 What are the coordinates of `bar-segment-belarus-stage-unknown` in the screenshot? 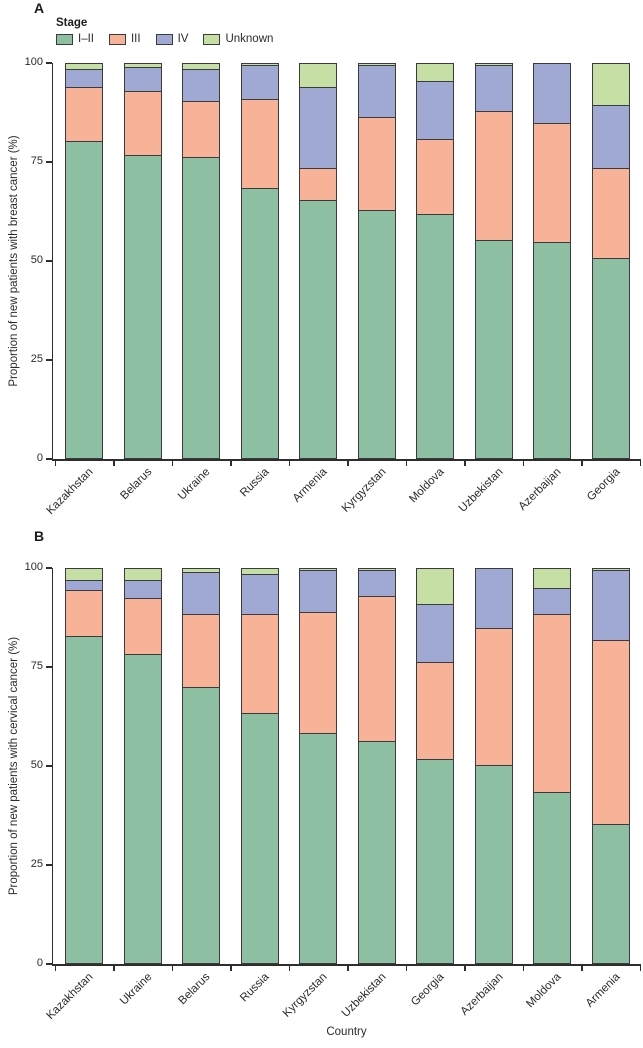 It's located at (142, 66).